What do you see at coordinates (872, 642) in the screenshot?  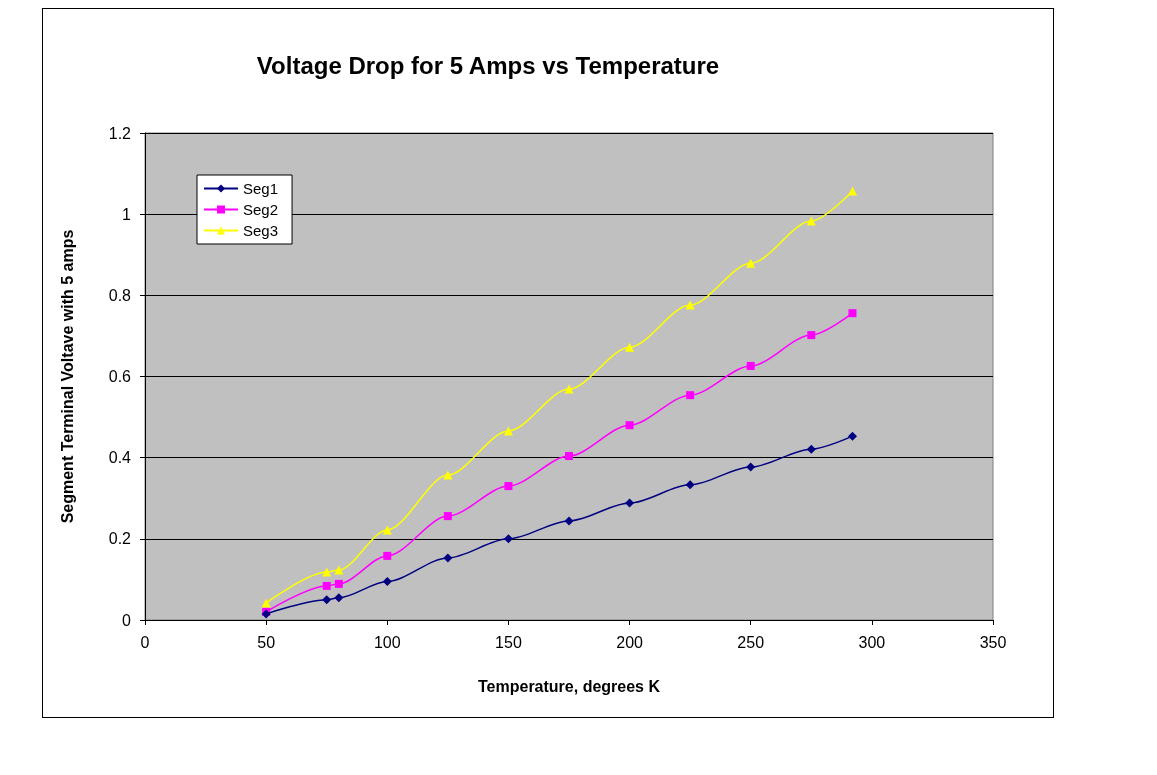 I see `x-tick-label: 300` at bounding box center [872, 642].